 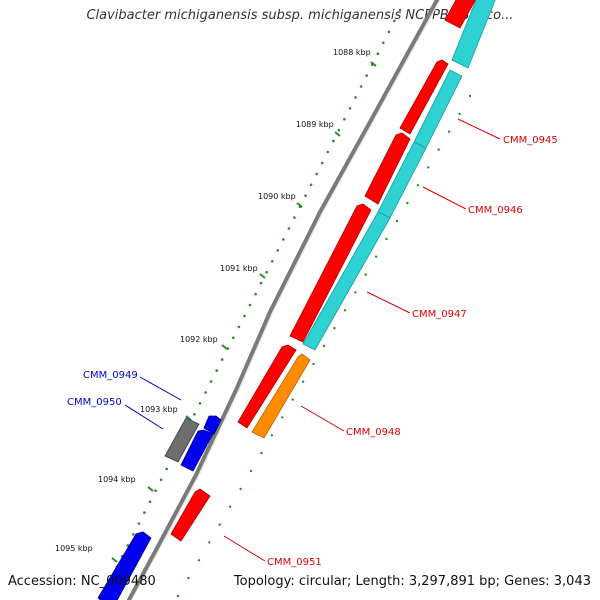 What do you see at coordinates (110, 375) in the screenshot?
I see `gene-label-cmm-0949: CMM_0949` at bounding box center [110, 375].